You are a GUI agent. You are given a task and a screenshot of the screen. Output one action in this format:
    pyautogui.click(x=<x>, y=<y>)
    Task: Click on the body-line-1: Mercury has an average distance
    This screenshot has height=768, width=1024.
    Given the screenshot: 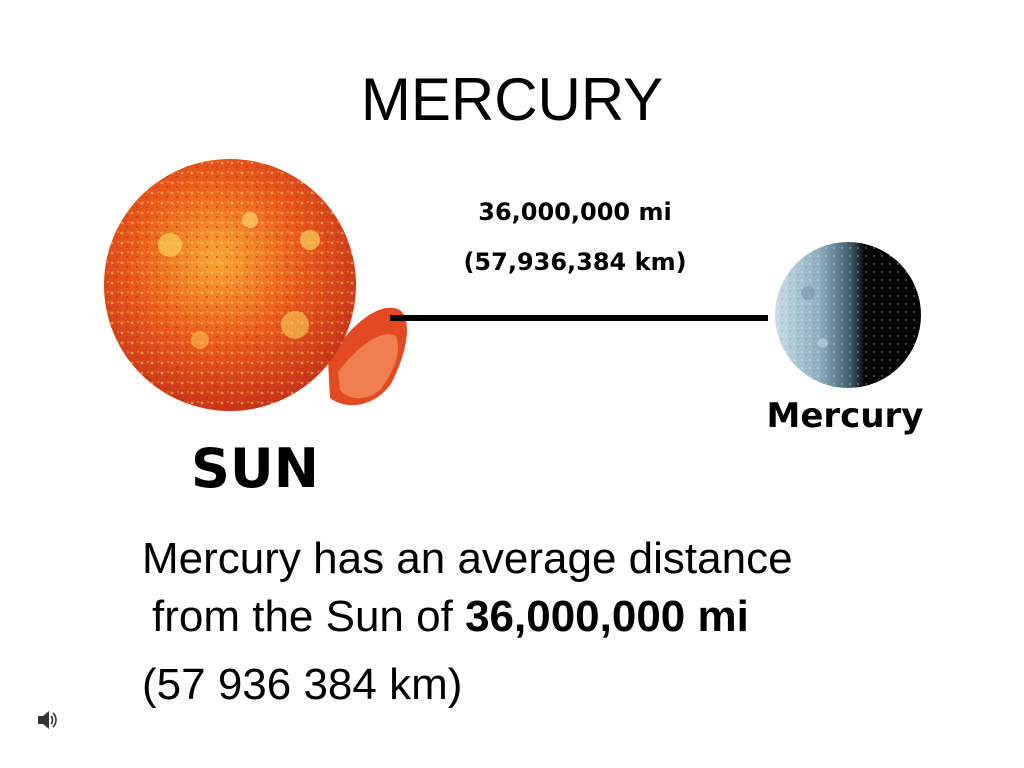 What is the action you would take?
    pyautogui.click(x=467, y=558)
    